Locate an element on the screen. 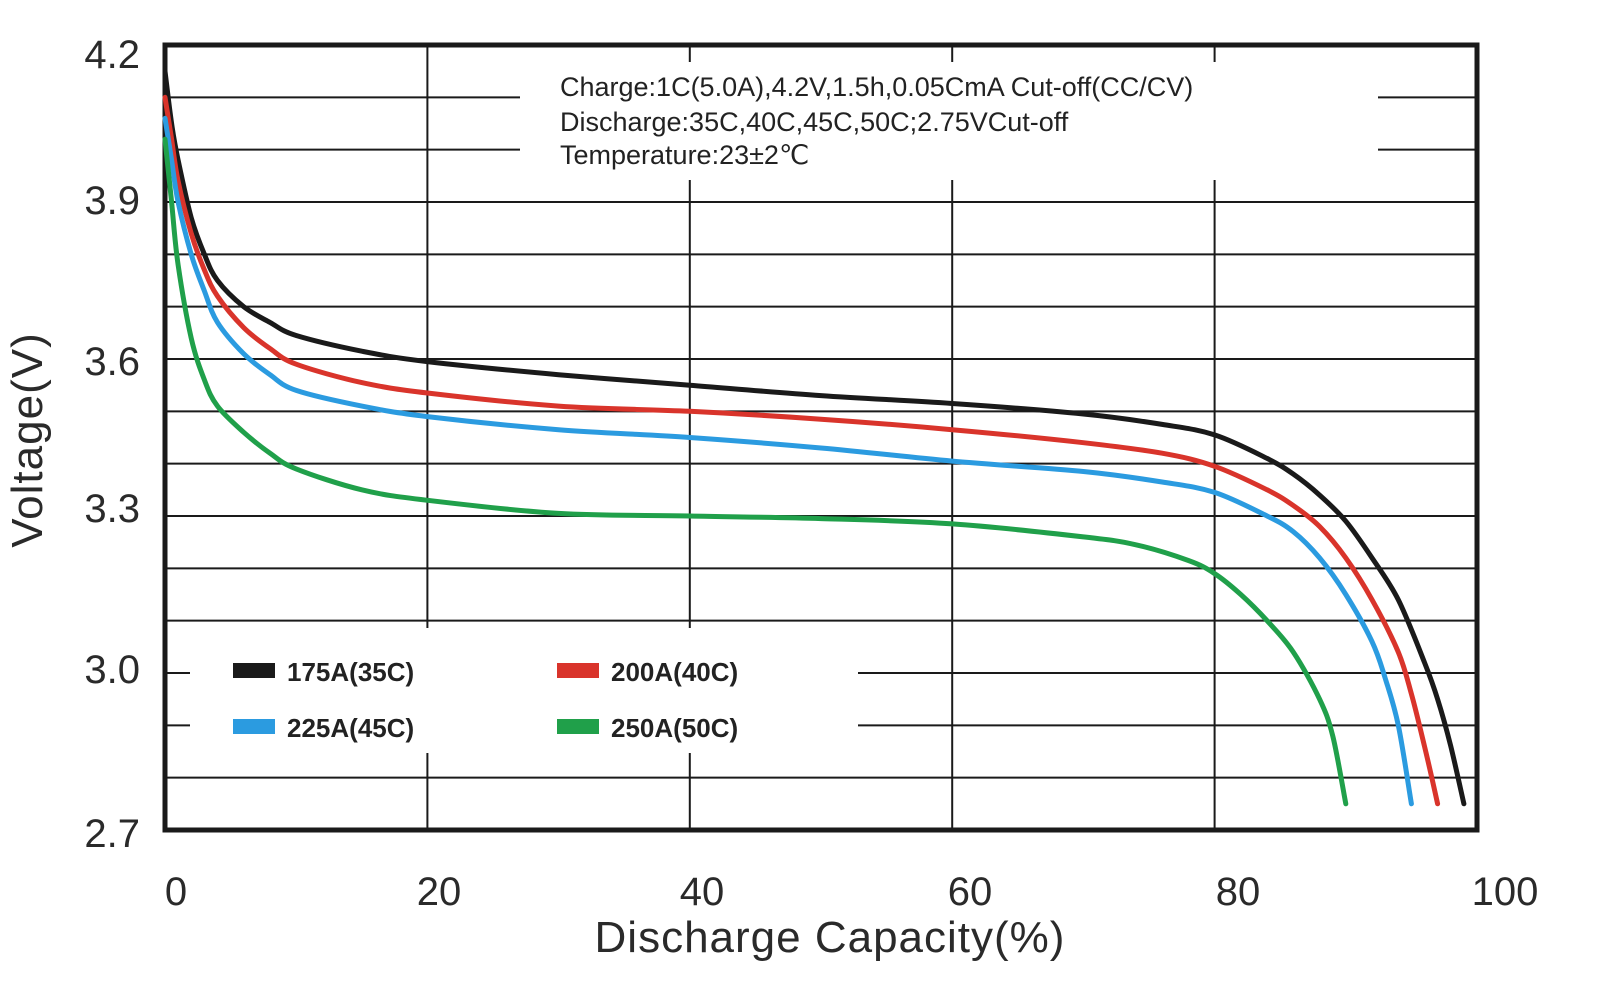 The width and height of the screenshot is (1600, 986). legend-label: 225A(45C) is located at coordinates (350, 728).